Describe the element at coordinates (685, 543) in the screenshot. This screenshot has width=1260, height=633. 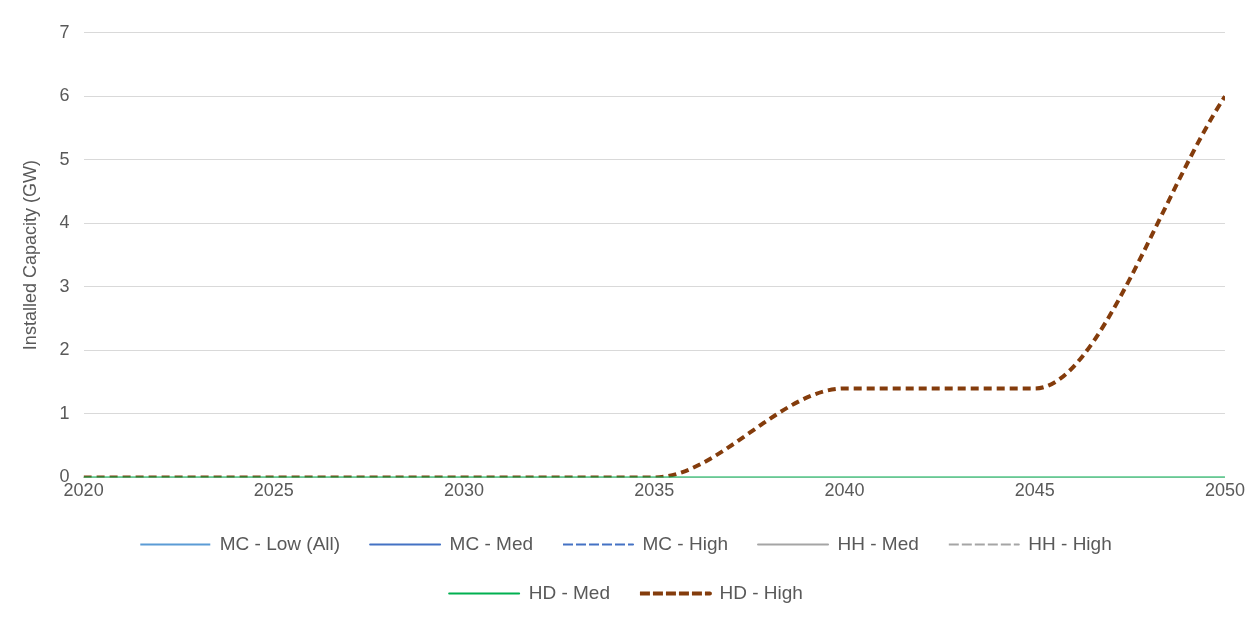
I see `legend-label: MC - High` at that location.